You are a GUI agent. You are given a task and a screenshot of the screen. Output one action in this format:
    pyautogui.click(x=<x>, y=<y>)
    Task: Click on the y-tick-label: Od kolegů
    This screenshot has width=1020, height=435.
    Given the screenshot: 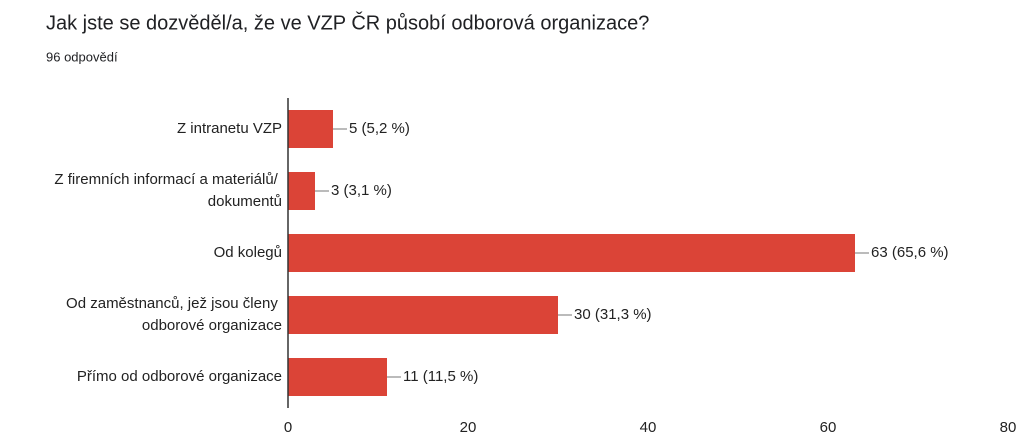 What is the action you would take?
    pyautogui.click(x=248, y=252)
    